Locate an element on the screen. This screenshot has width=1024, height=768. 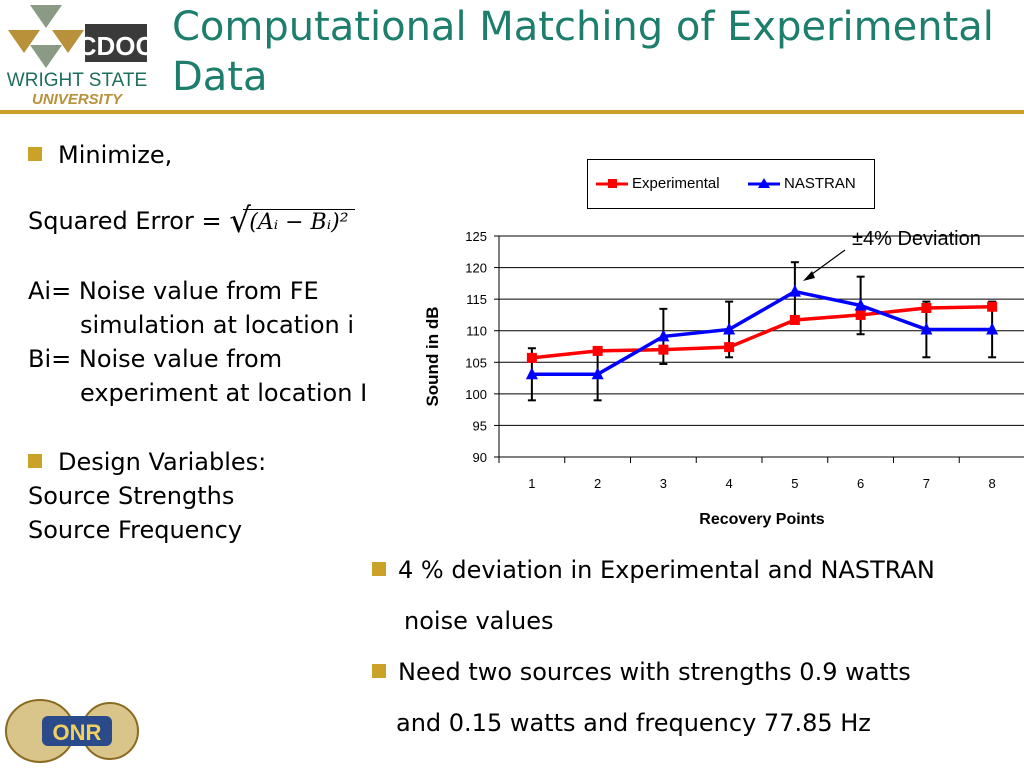
svg-text: WRIGHT STATE is located at coordinates (77, 80).